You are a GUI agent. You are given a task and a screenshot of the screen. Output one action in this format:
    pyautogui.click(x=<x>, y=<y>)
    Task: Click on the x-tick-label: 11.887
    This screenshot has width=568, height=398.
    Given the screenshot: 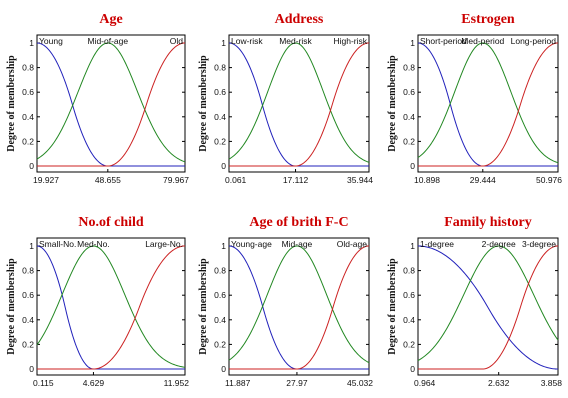 What is the action you would take?
    pyautogui.click(x=238, y=383)
    